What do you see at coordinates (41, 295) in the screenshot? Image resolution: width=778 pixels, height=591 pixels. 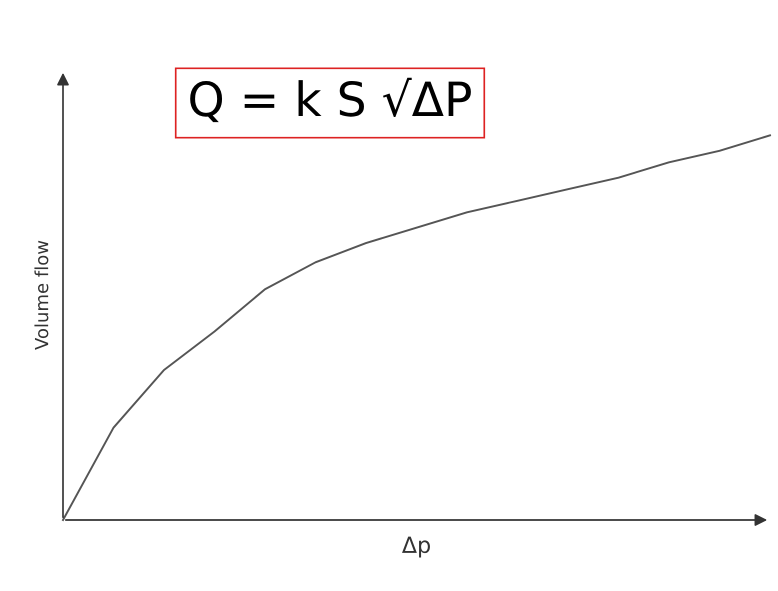 I see `y-axis-title: Volume flow` at bounding box center [41, 295].